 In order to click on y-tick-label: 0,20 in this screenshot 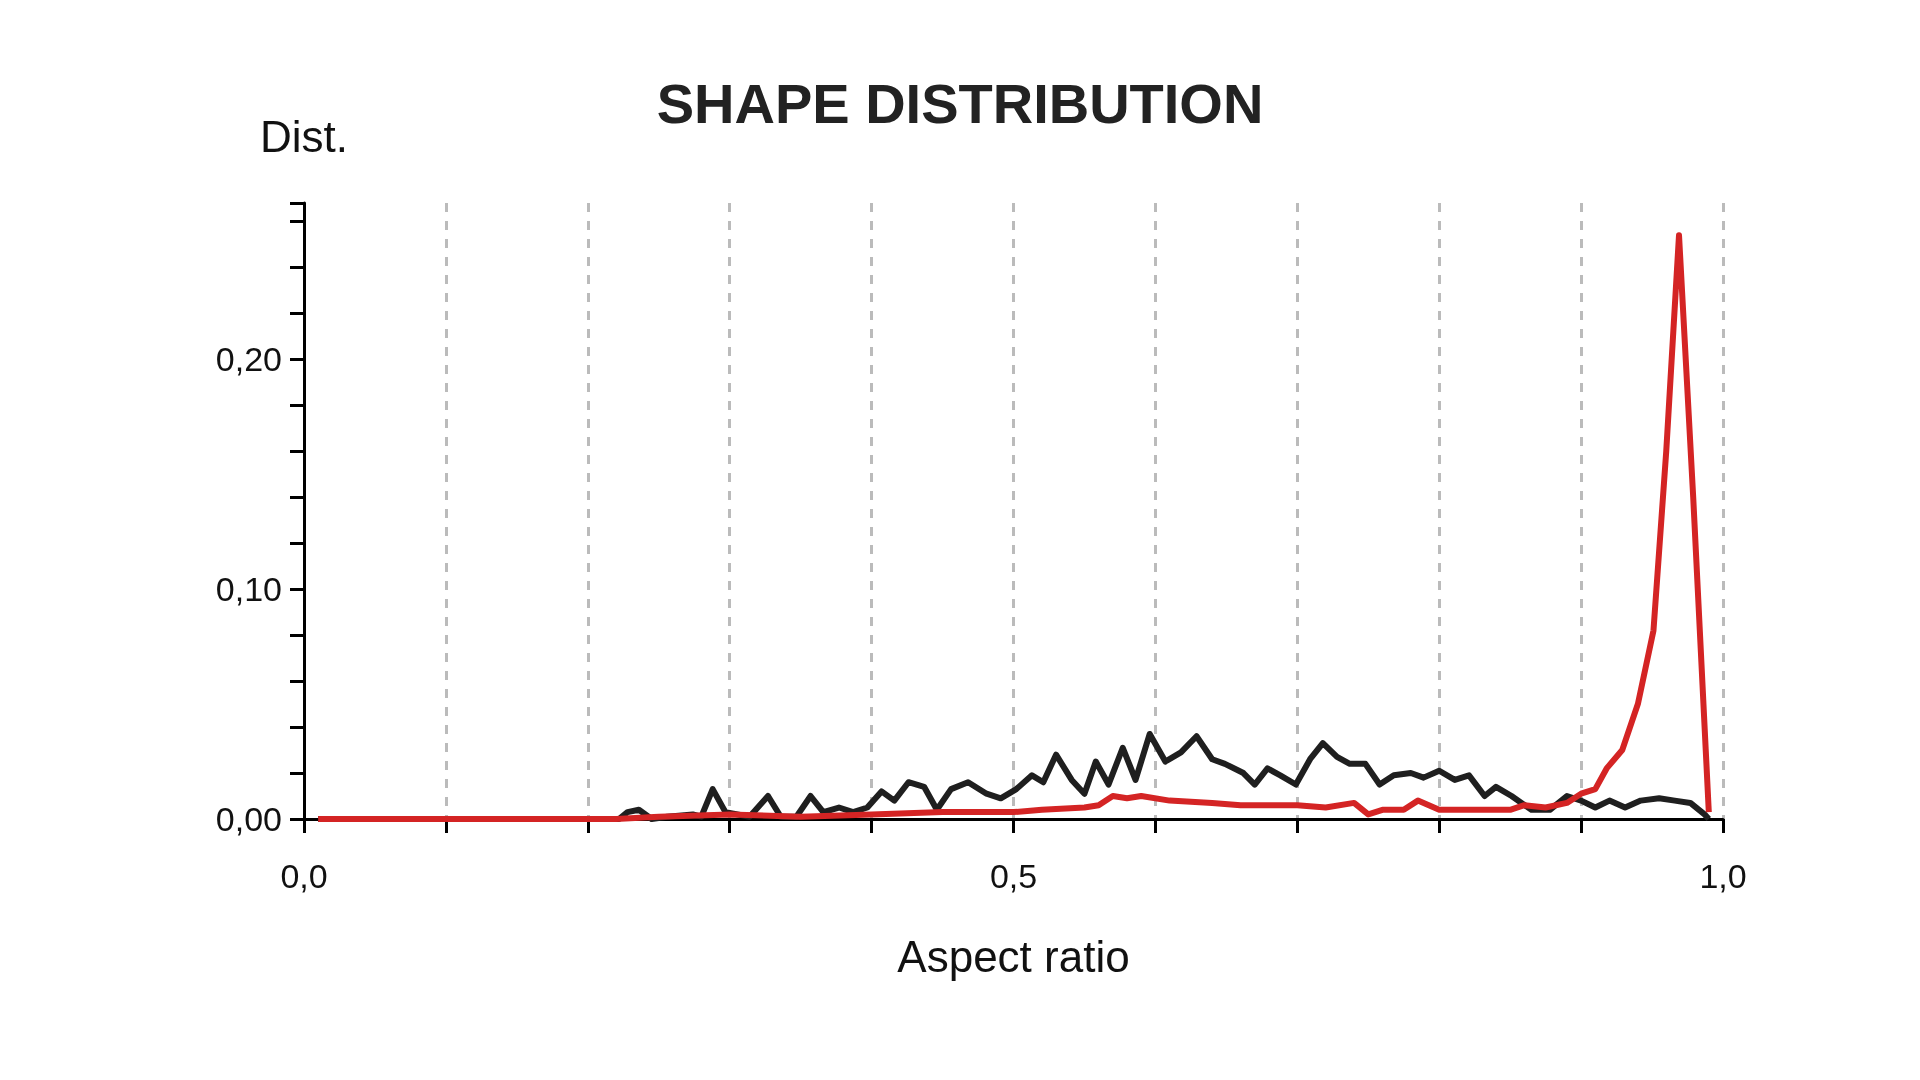, I will do `click(248, 359)`.